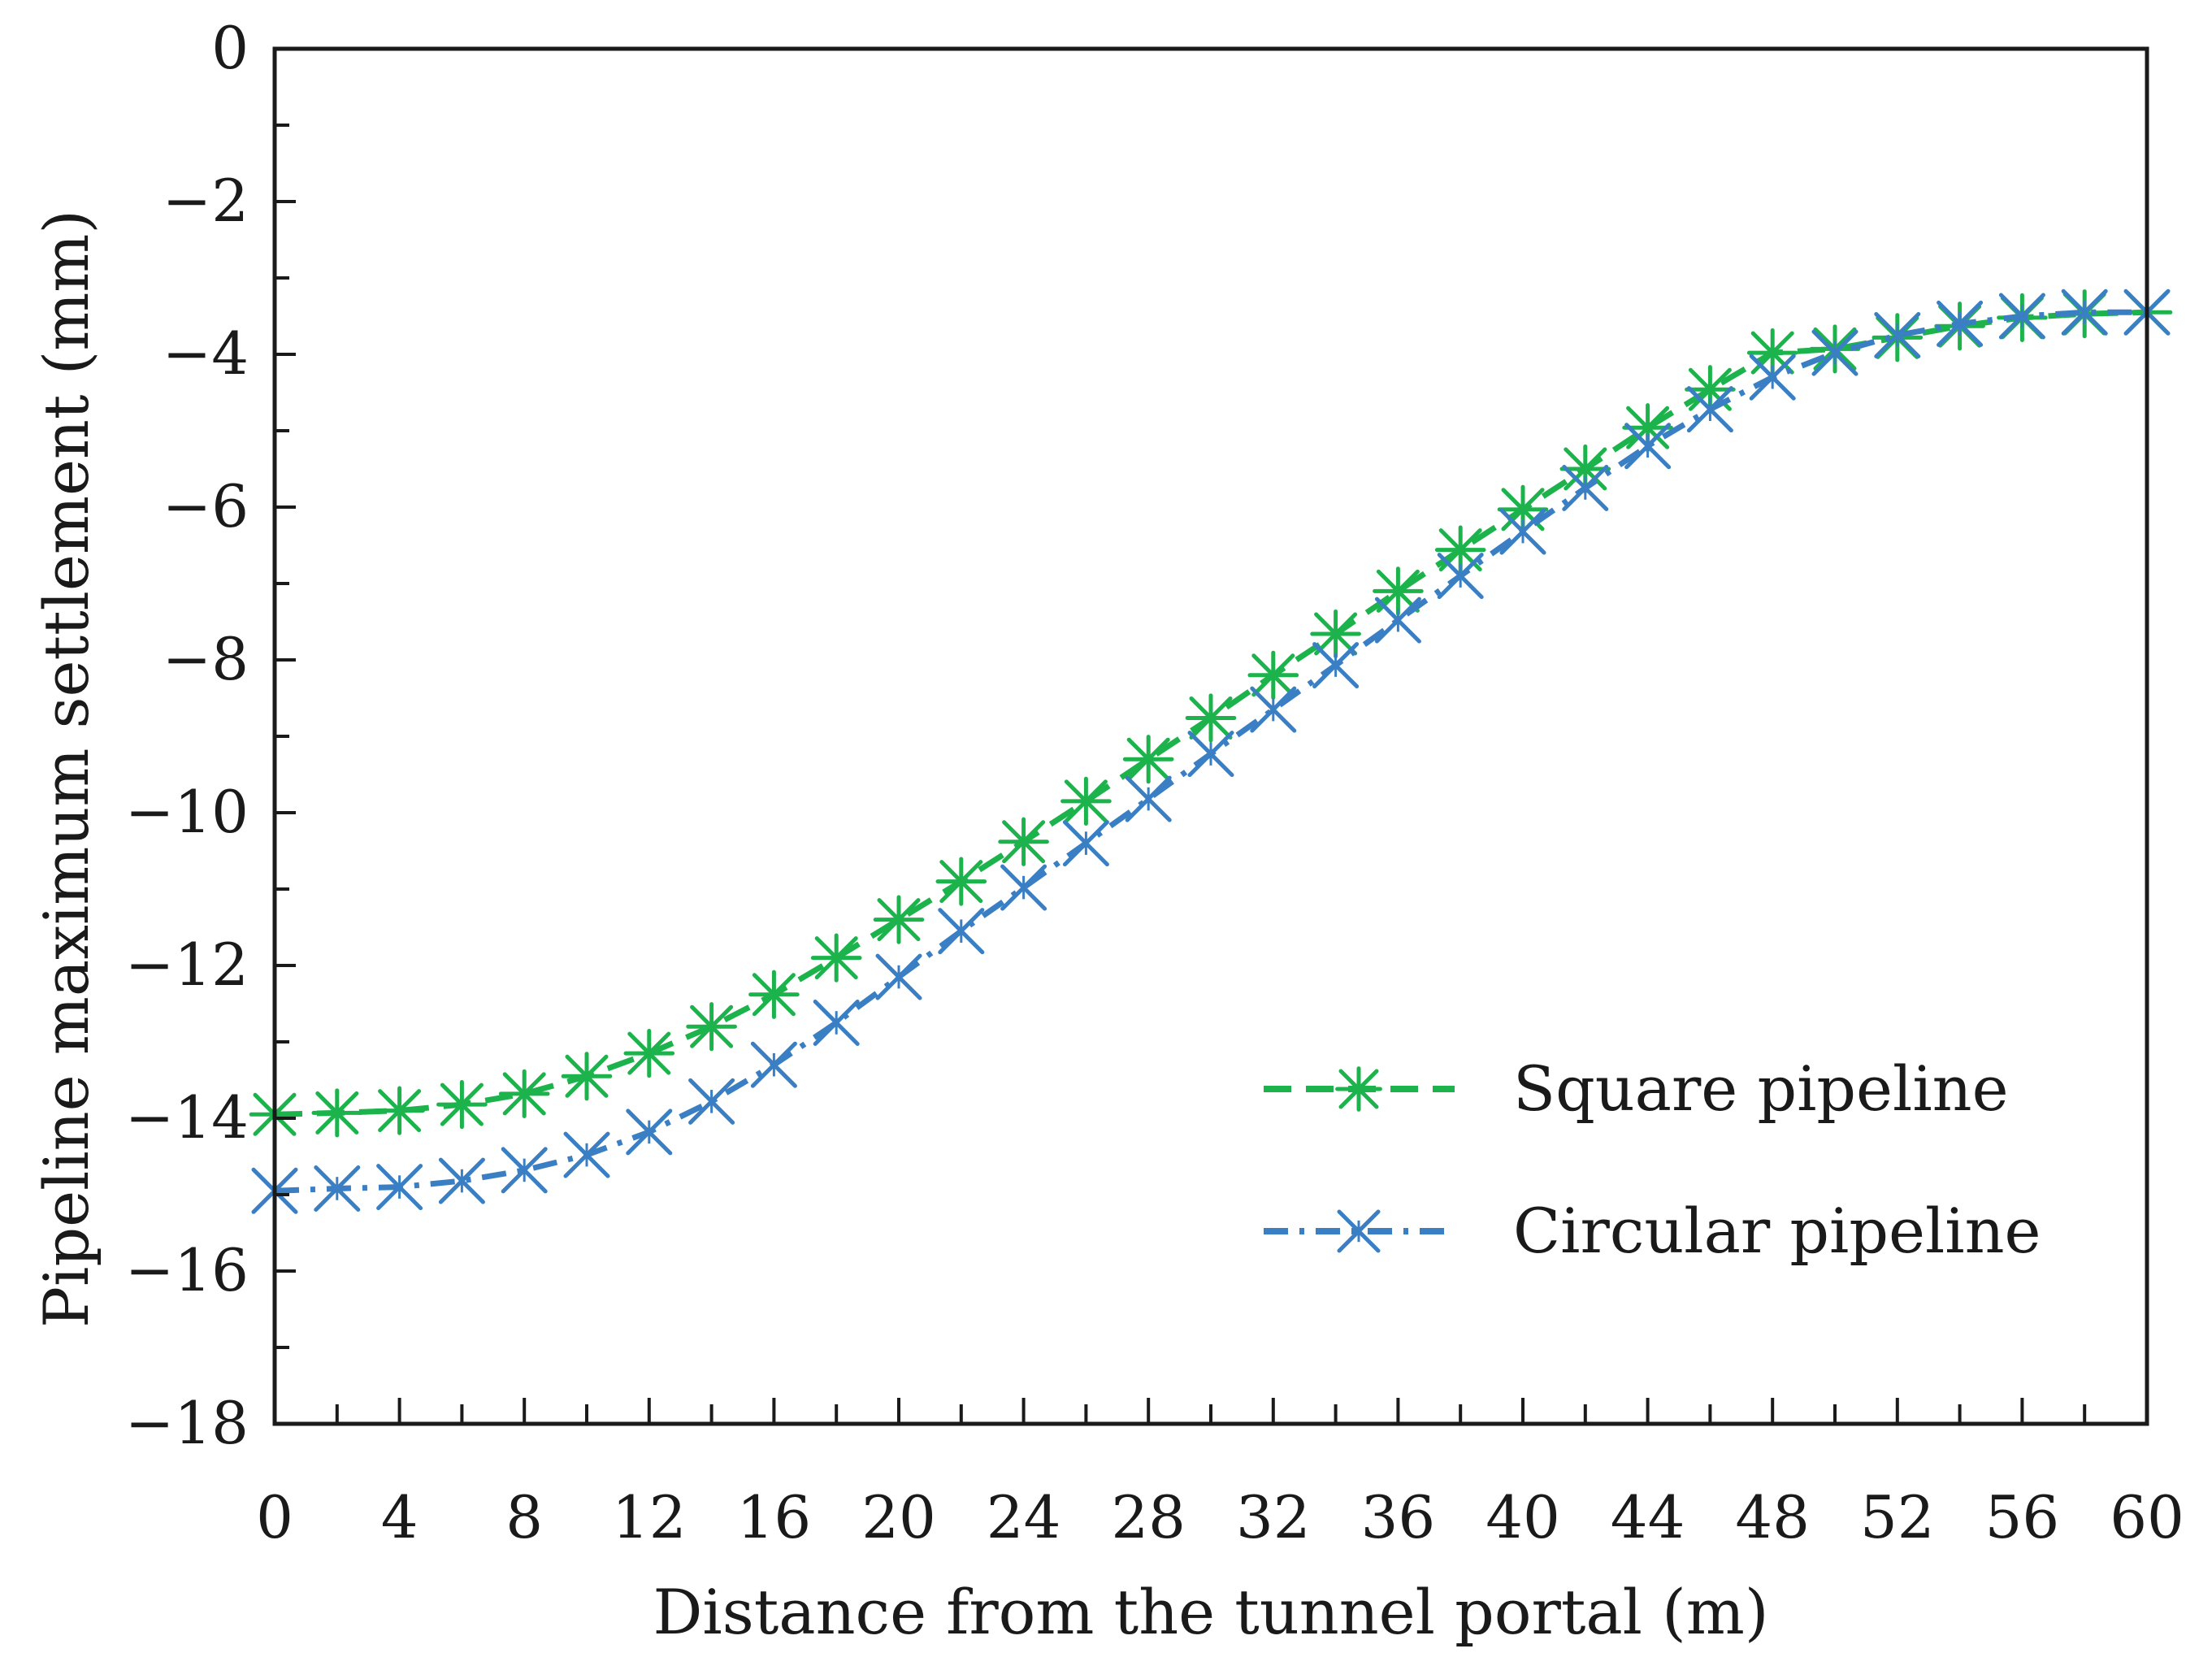 The height and width of the screenshot is (1666, 2212). What do you see at coordinates (1777, 1231) in the screenshot?
I see `legend-label: Circular pipeline` at bounding box center [1777, 1231].